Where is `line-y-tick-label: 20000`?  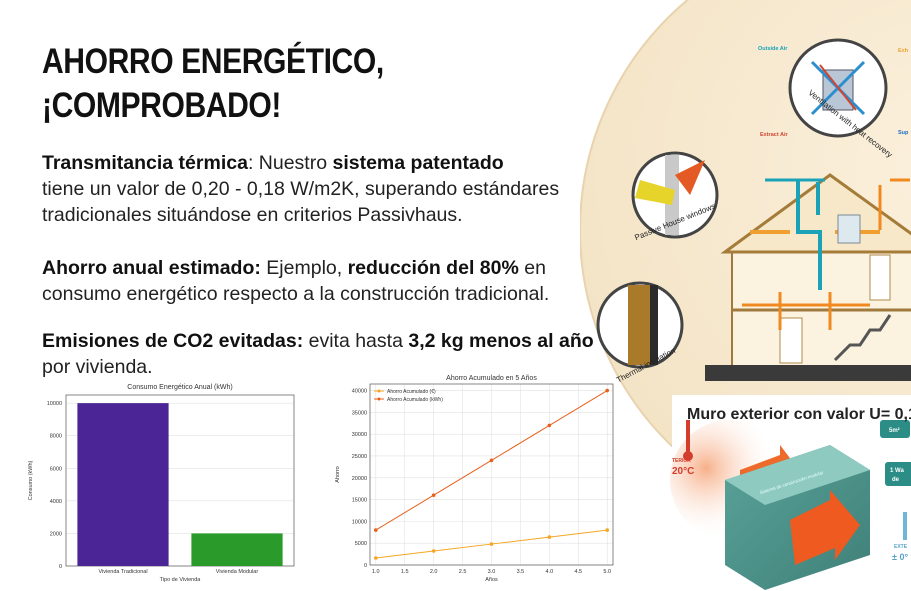
line-y-tick-label: 20000 is located at coordinates (359, 479).